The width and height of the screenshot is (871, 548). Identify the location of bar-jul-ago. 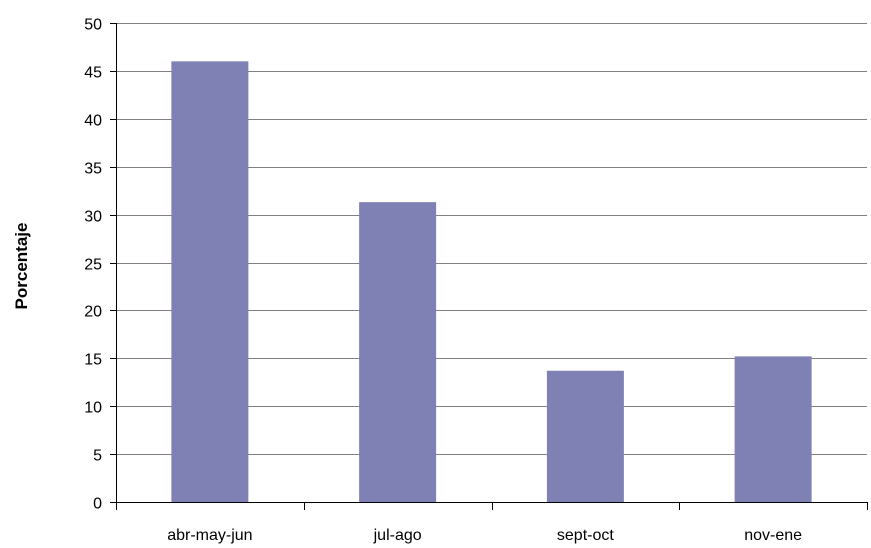
(398, 352).